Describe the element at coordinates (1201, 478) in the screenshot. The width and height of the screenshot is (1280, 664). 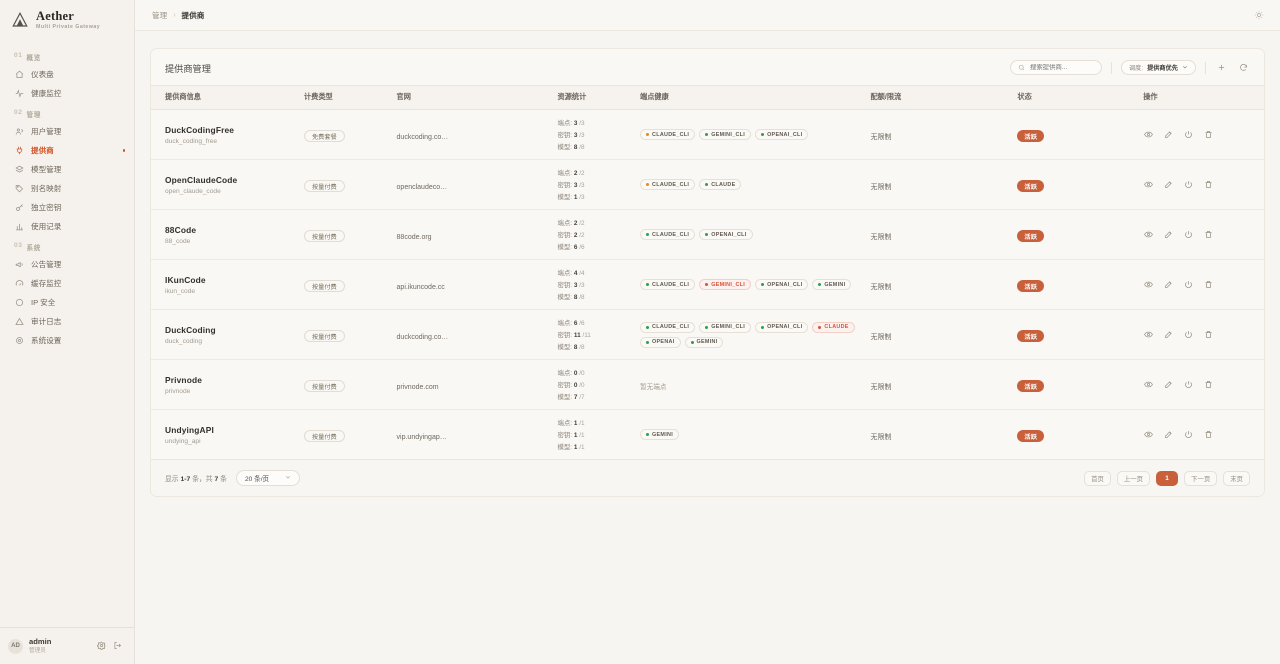
I see `pagination-button: 下一页` at that location.